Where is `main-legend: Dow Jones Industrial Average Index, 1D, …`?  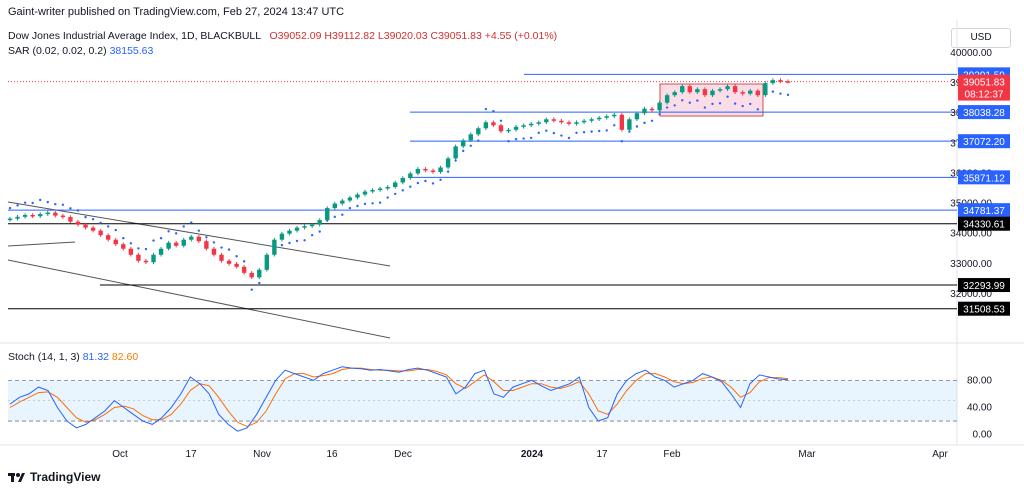 main-legend: Dow Jones Industrial Average Index, 1D, … is located at coordinates (282, 36).